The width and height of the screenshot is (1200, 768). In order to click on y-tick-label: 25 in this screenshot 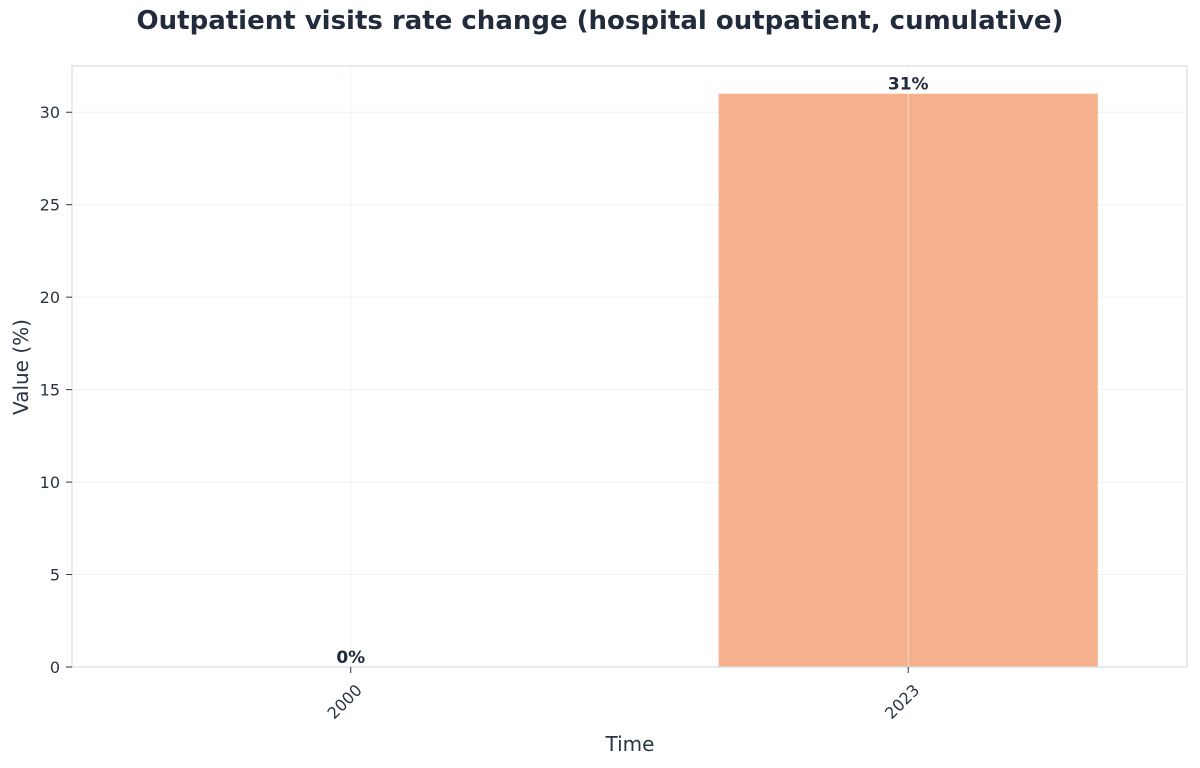, I will do `click(50, 205)`.